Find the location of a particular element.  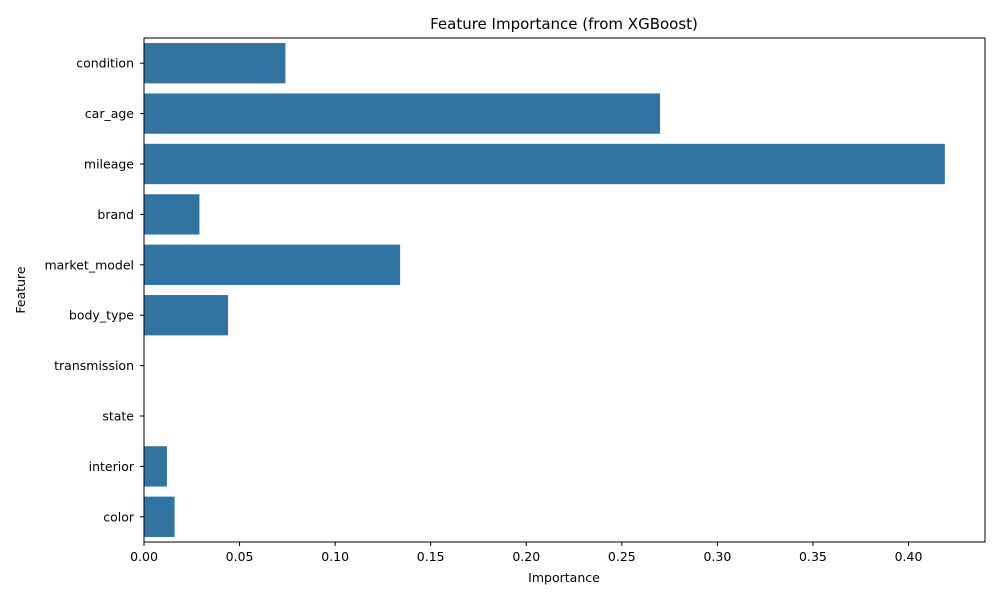

x-tick-label: 0.35 is located at coordinates (813, 556).